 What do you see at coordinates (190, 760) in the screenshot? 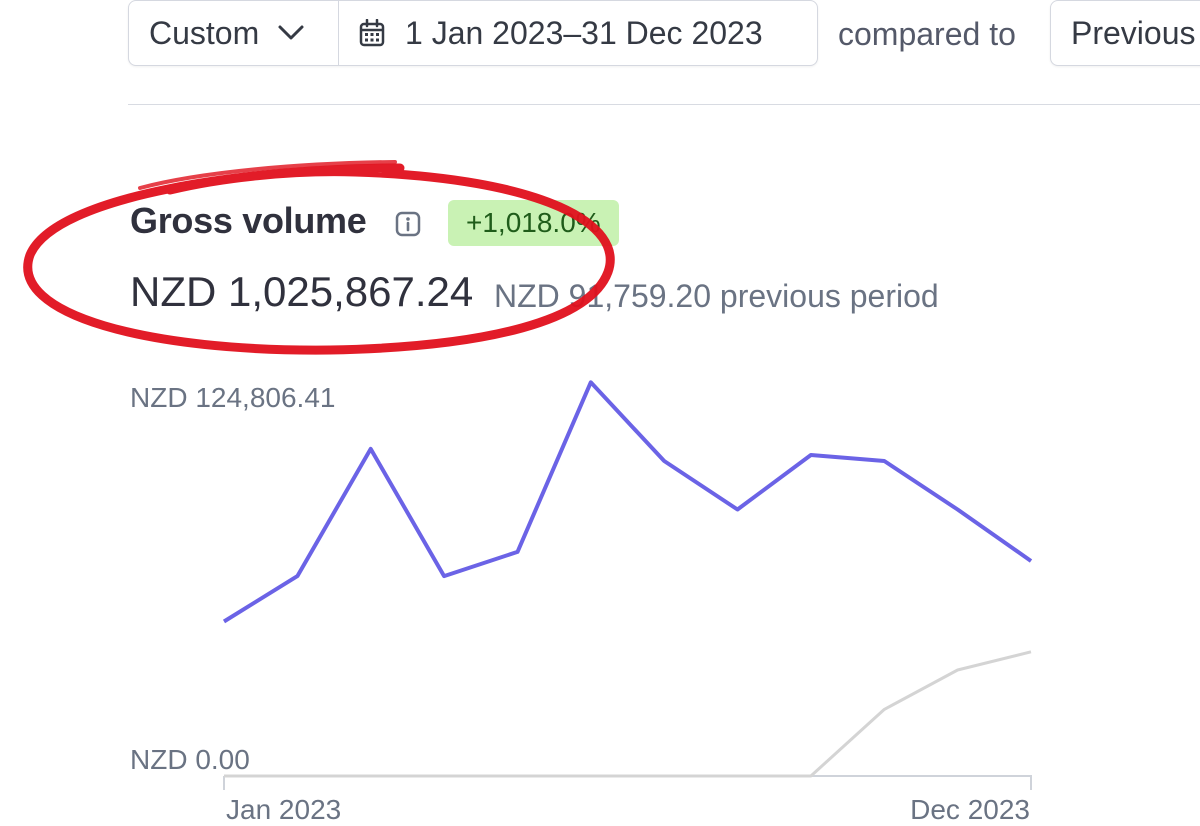
I see `y-axis-min-label: NZD 0.00` at bounding box center [190, 760].